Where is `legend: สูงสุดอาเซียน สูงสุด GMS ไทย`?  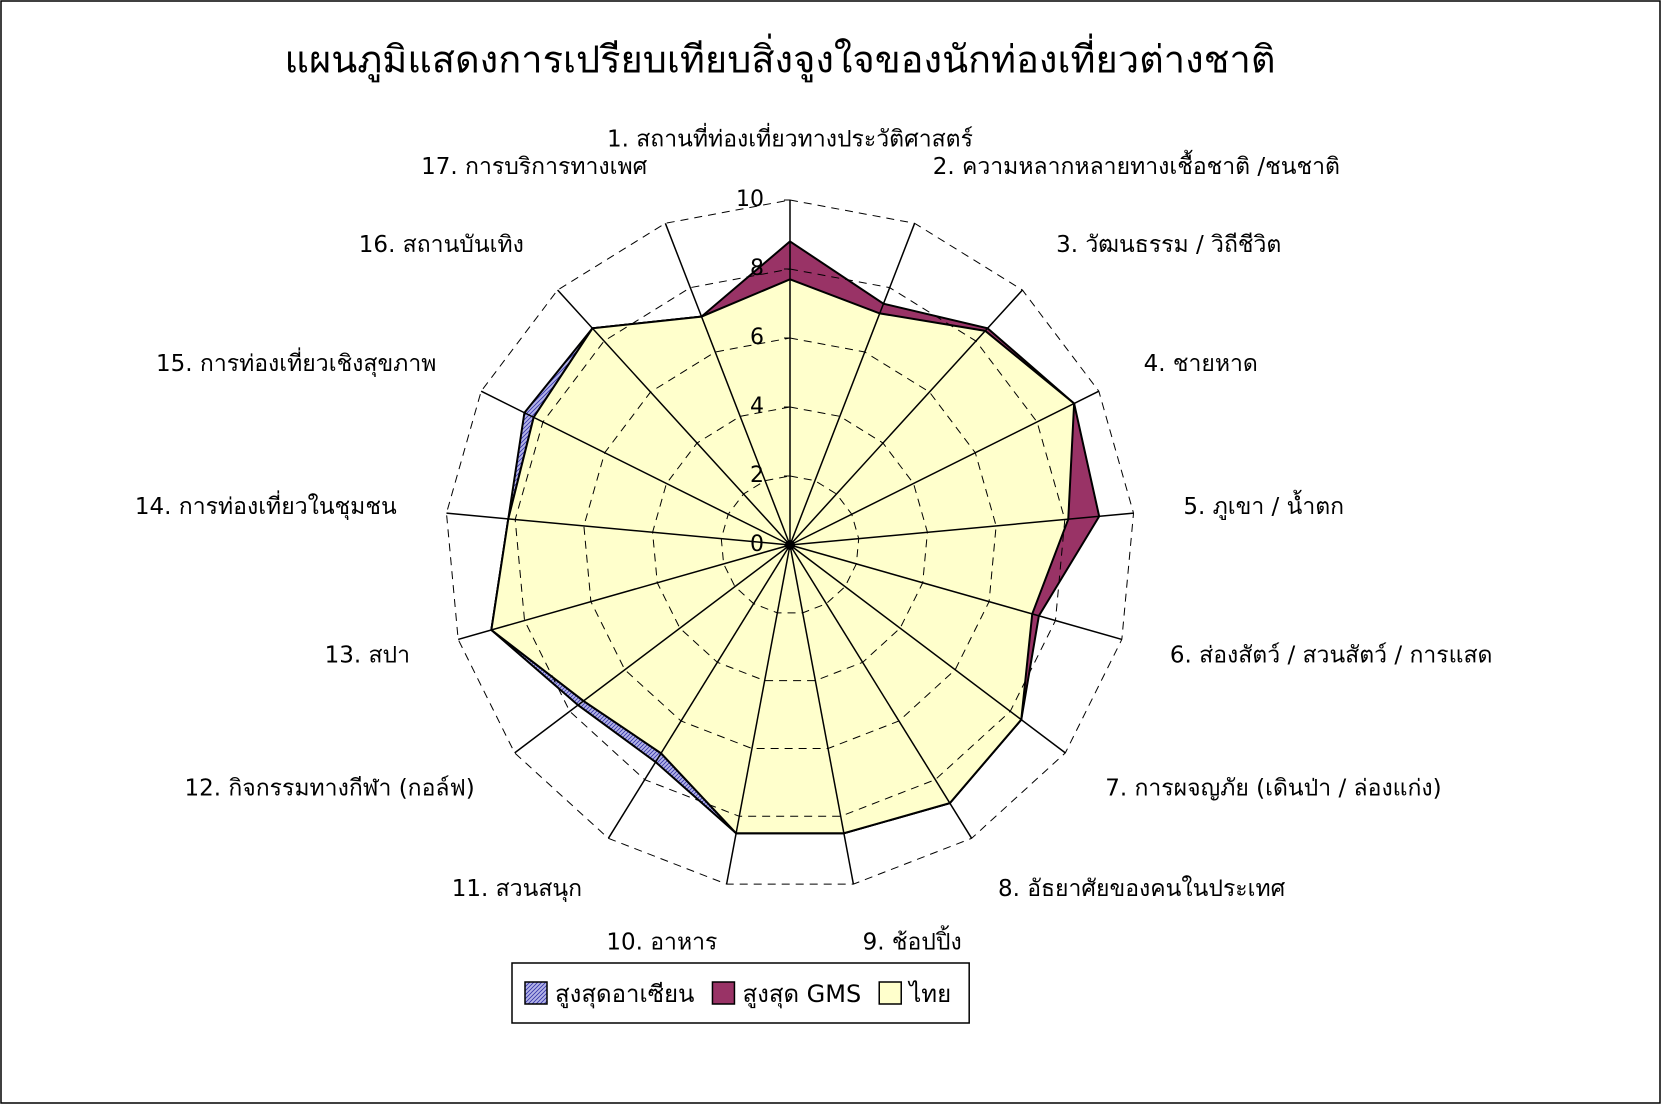
legend: สูงสุดอาเซียน สูงสุด GMS ไทย is located at coordinates (740, 993).